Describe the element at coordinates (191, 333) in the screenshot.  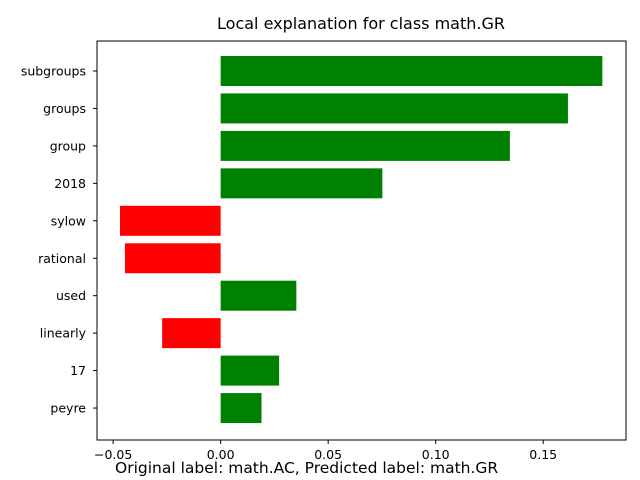
I see `bar-linearly` at that location.